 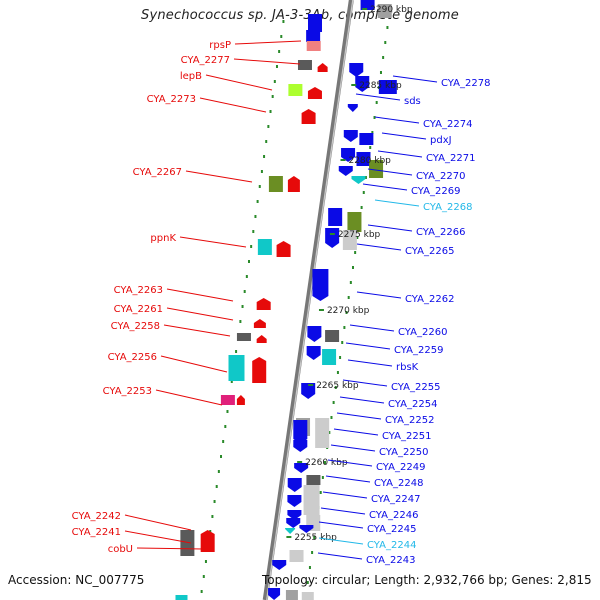 I want to click on left-gene-label: rpsP, so click(x=220, y=45).